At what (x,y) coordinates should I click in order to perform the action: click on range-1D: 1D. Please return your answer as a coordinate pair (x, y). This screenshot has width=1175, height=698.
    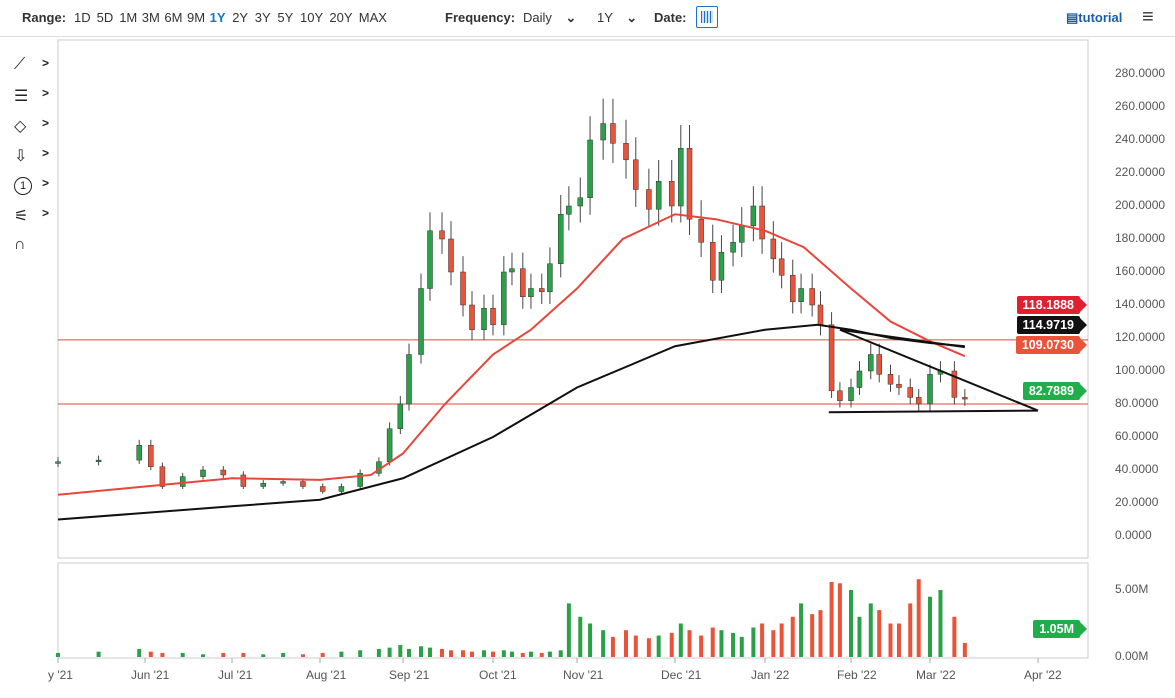
    Looking at the image, I should click on (82, 17).